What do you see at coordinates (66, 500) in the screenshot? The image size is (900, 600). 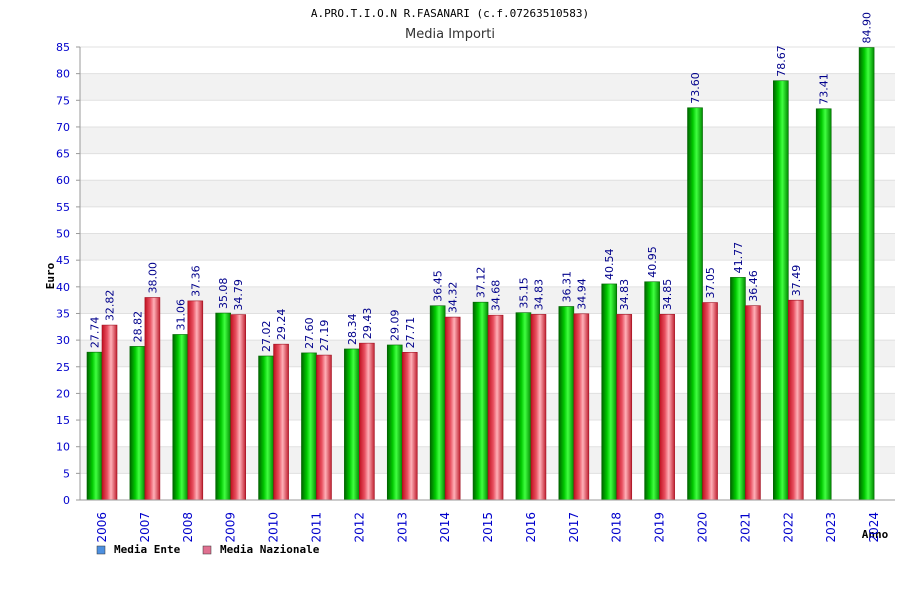 I see `y-tick-label: 0` at bounding box center [66, 500].